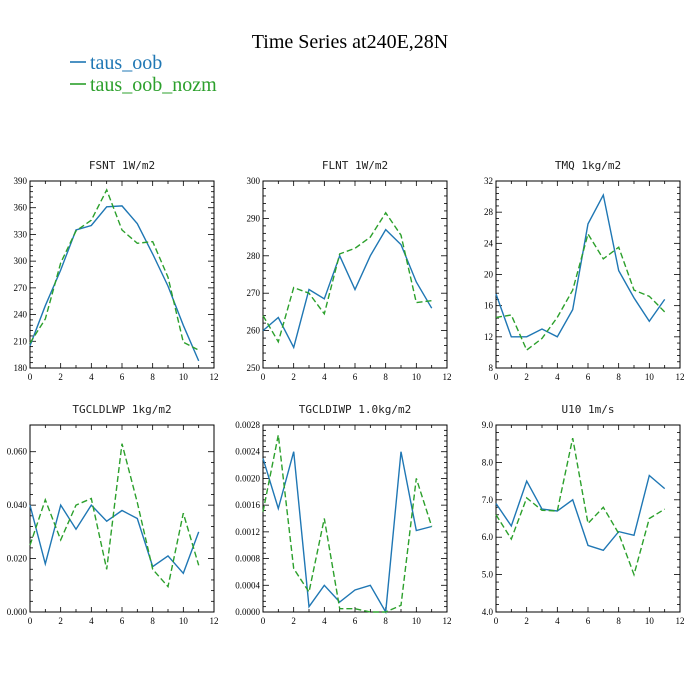  Describe the element at coordinates (21, 341) in the screenshot. I see `y-tick-label: 210` at that location.